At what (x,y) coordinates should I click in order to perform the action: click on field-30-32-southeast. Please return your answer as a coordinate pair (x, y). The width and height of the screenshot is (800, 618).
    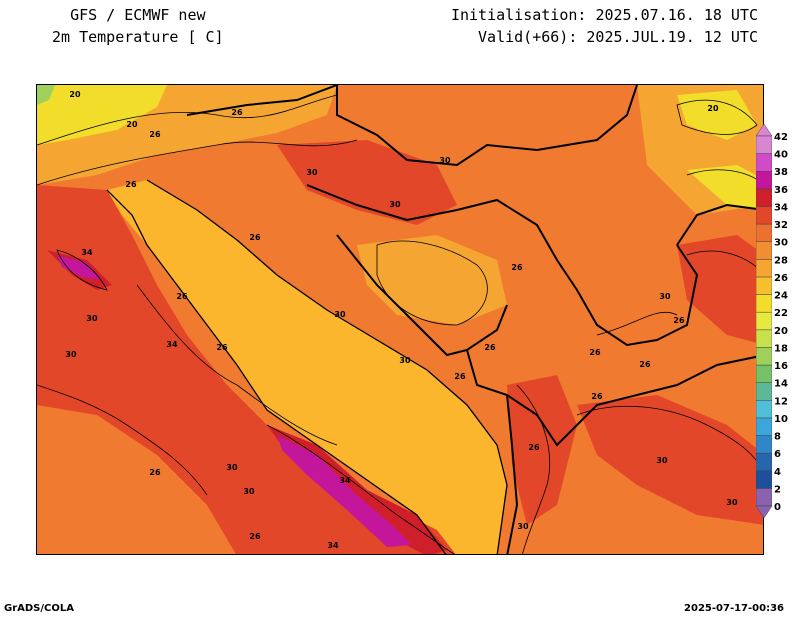
    Looking at the image, I should click on (670, 460).